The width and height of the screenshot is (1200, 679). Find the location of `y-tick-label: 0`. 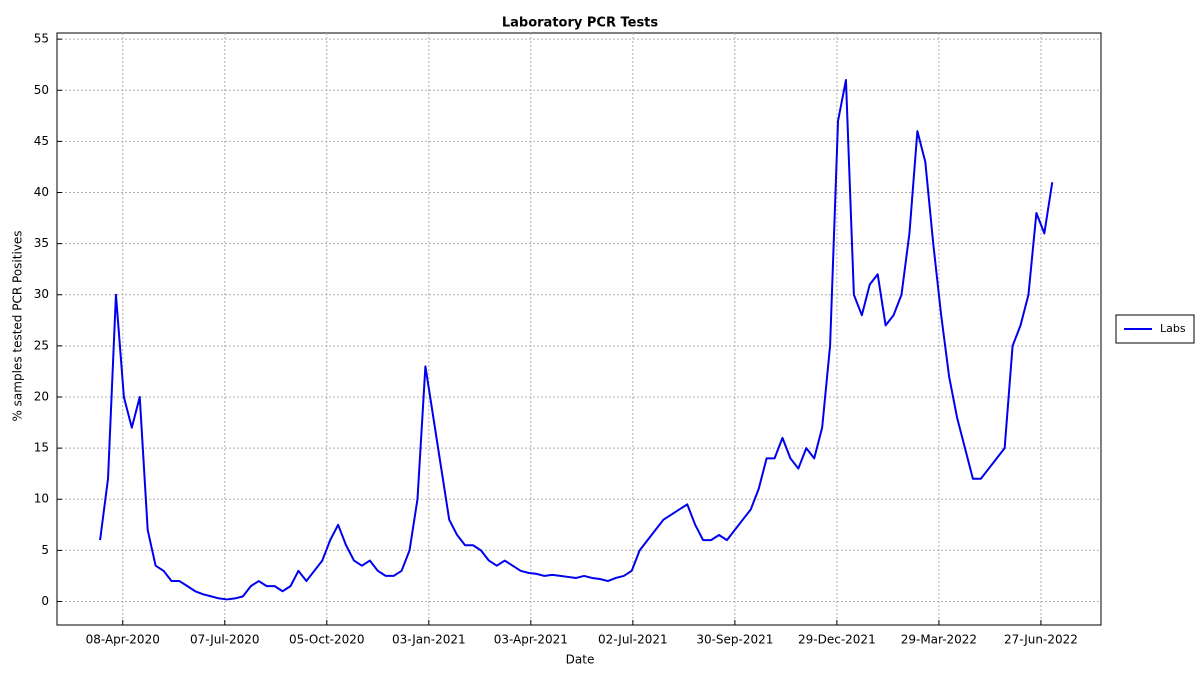

y-tick-label: 0 is located at coordinates (45, 601).